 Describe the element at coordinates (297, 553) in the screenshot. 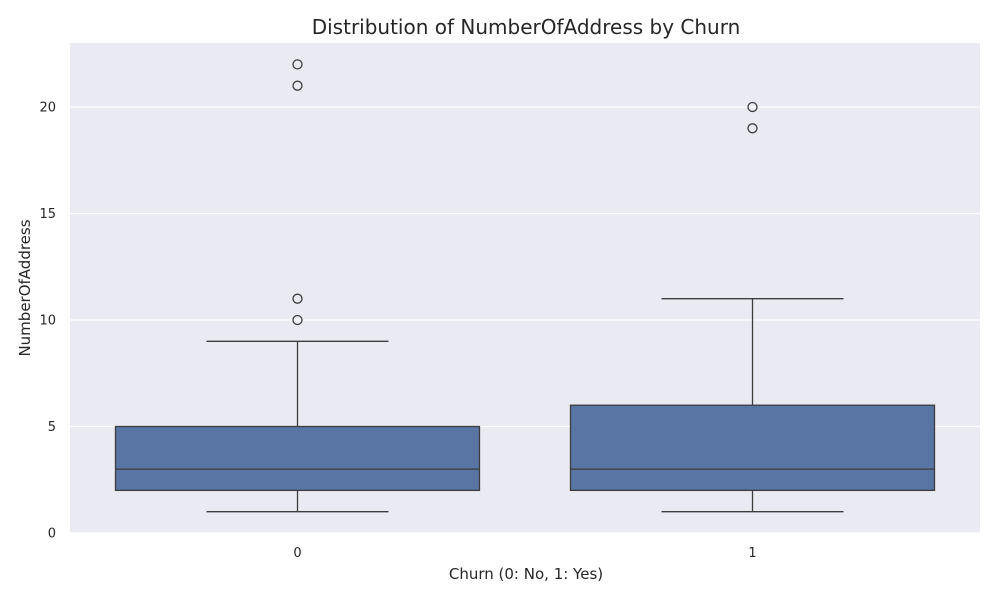

I see `x-tick-label: 0` at that location.